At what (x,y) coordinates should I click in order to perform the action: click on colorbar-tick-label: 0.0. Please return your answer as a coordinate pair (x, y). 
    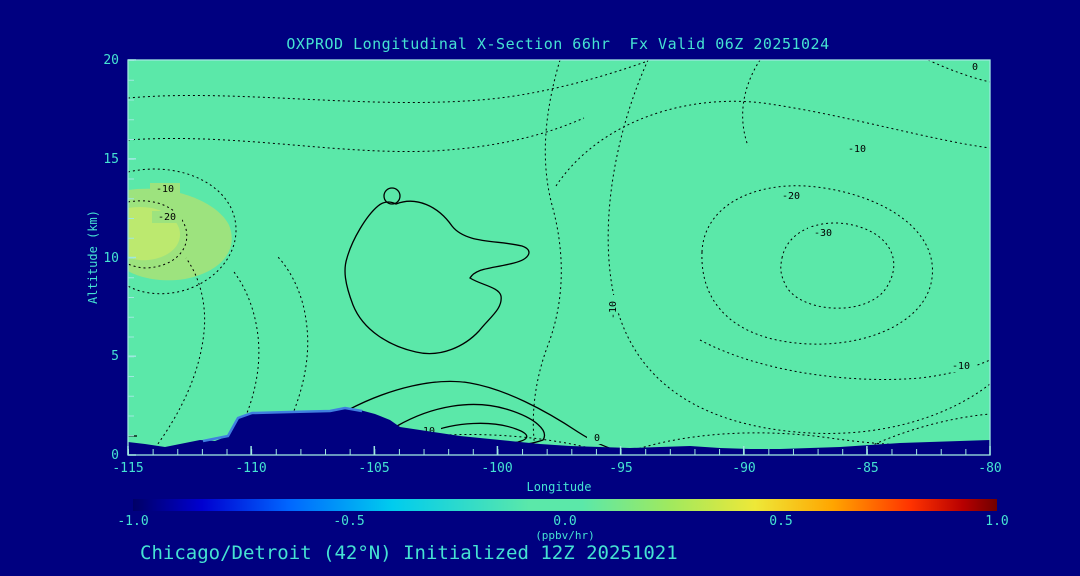
    Looking at the image, I should click on (565, 521).